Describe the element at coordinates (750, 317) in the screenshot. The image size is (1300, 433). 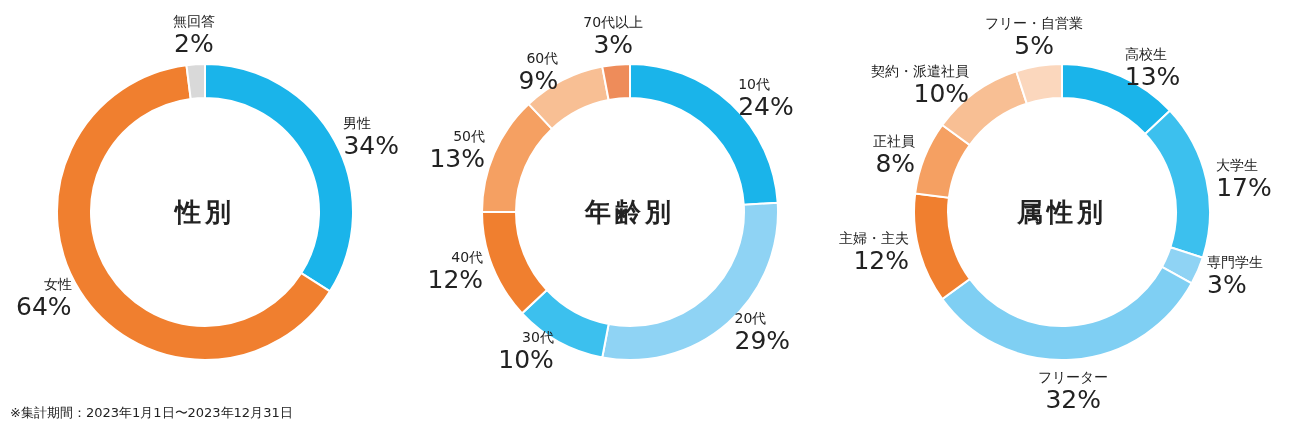
I see `slice-label: 20代` at that location.